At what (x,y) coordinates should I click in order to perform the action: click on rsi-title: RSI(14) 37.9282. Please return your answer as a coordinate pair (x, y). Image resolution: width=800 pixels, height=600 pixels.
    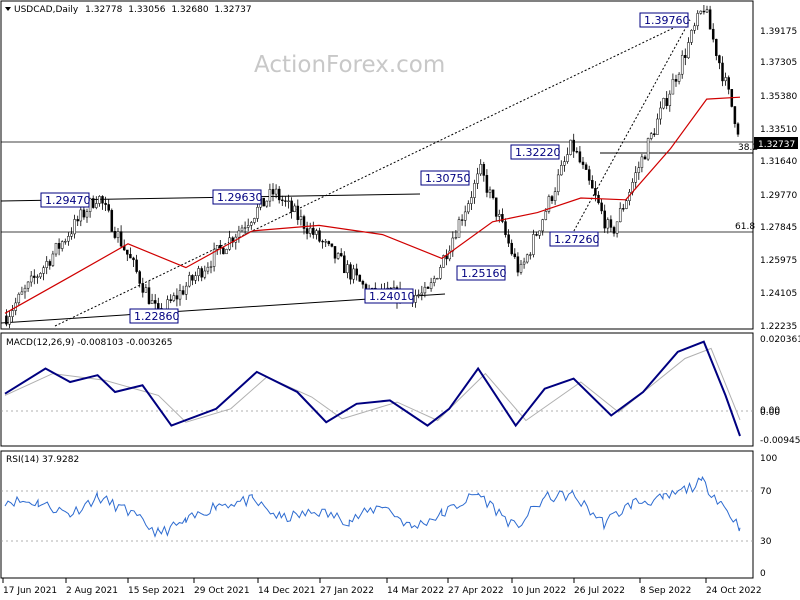
    Looking at the image, I should click on (42, 460).